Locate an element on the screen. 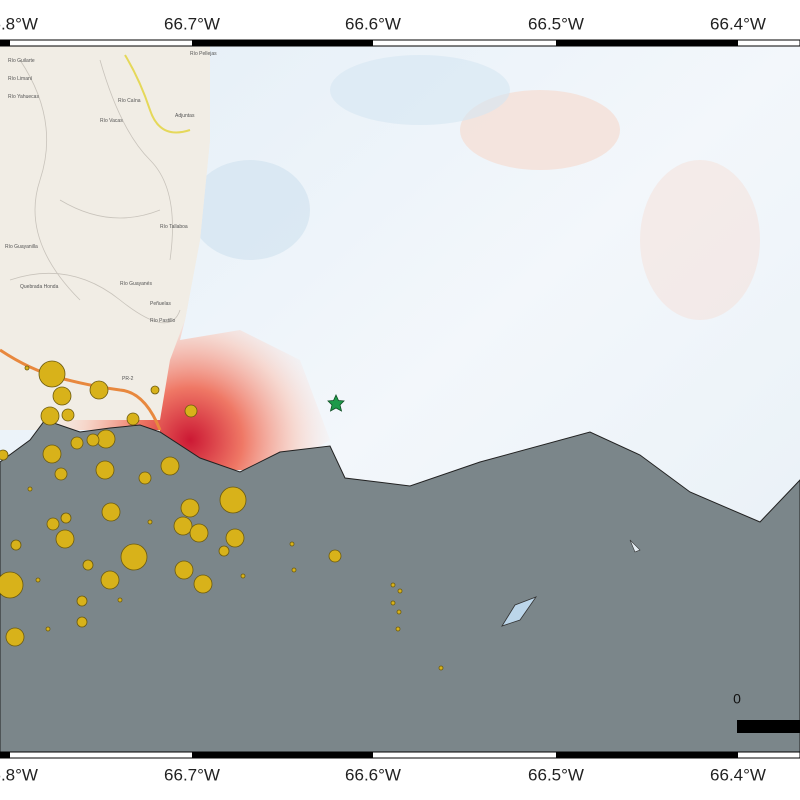 This screenshot has width=800, height=800. lon-label-top: 66.8°W is located at coordinates (19, 23).